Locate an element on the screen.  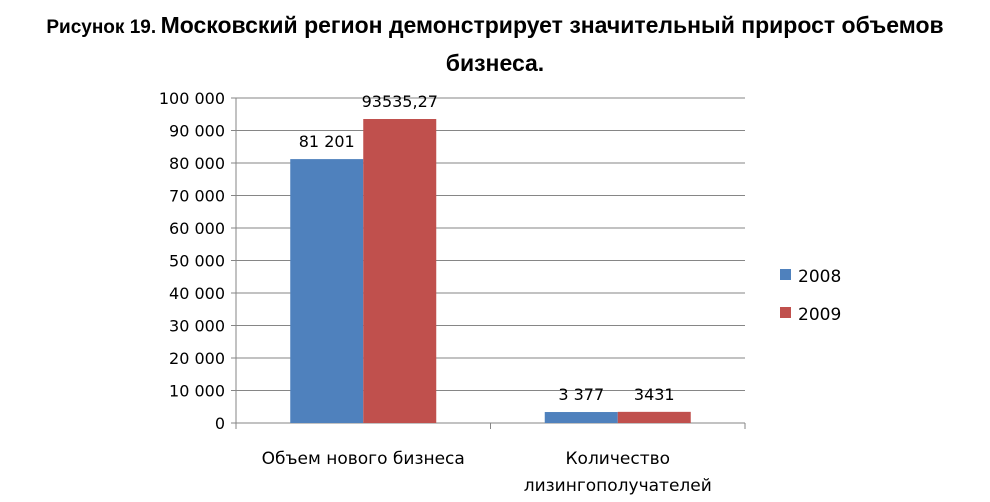
data-label: 93535,27 is located at coordinates (400, 101).